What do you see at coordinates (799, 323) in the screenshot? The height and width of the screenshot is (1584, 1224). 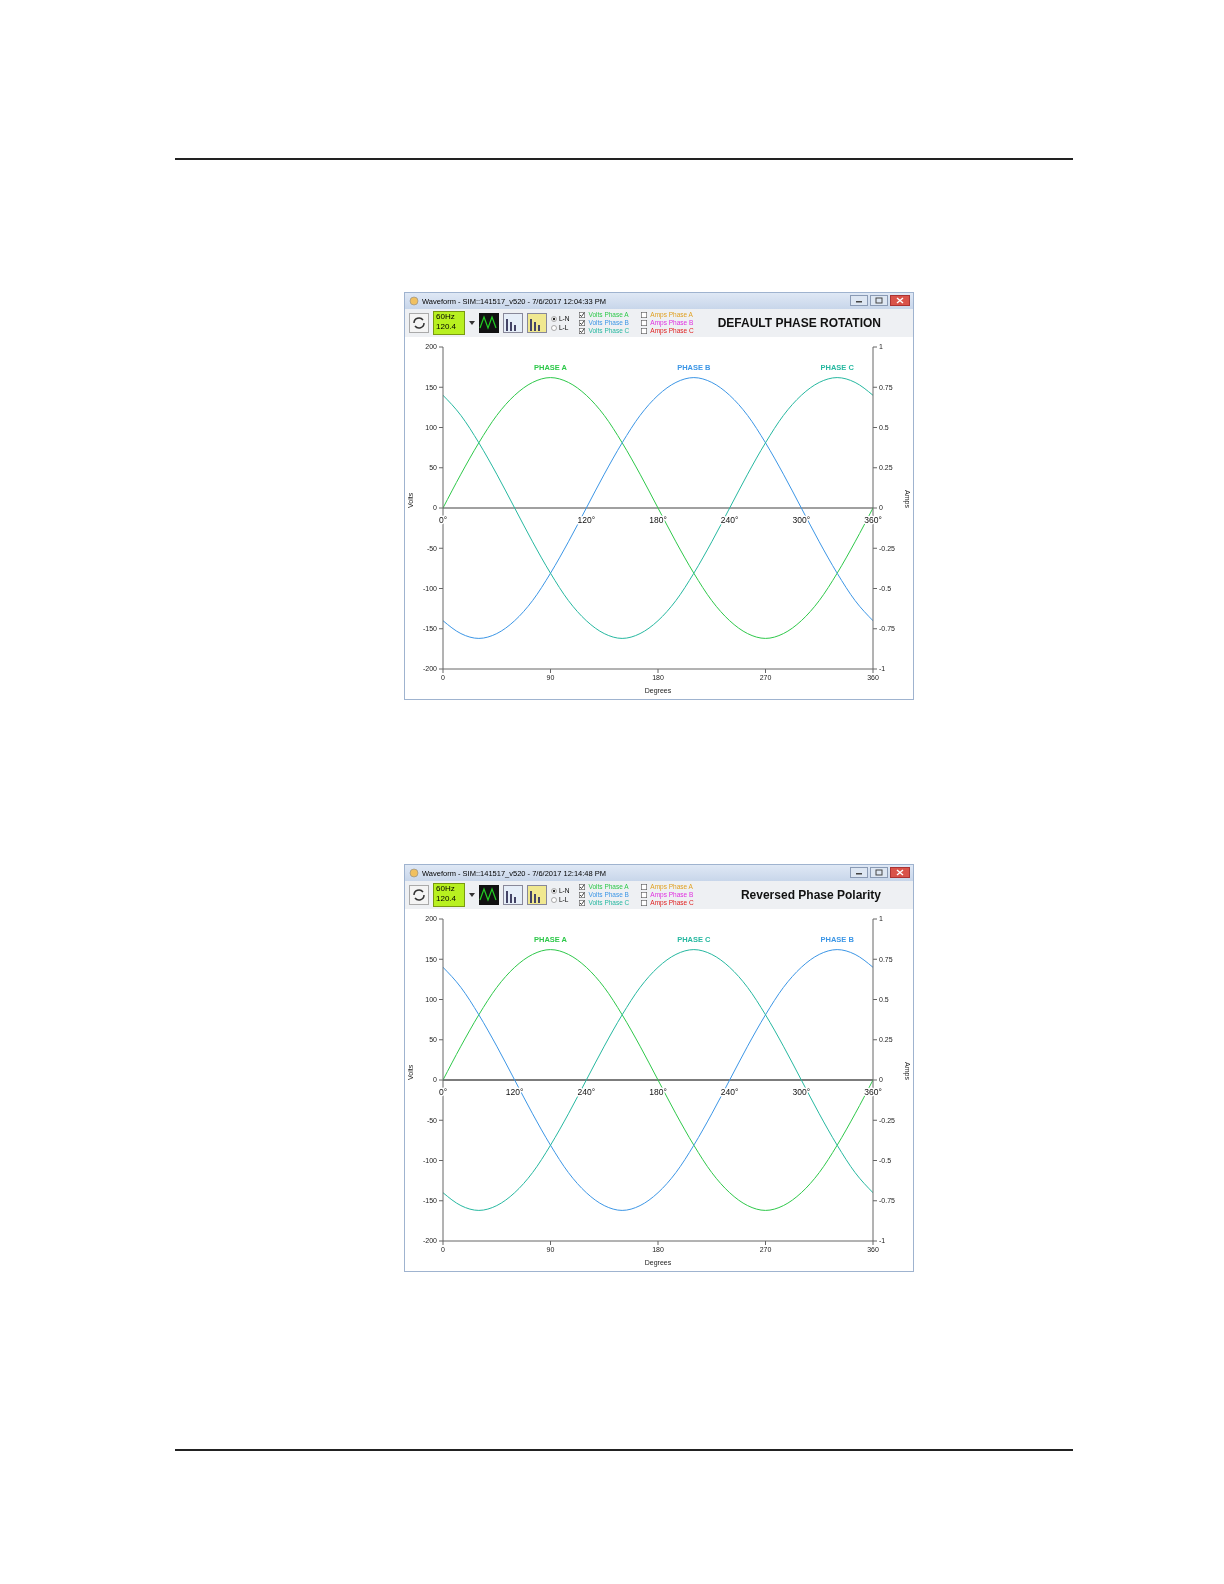 I see `chart-title: DEFAULT PHASE ROTATION` at bounding box center [799, 323].